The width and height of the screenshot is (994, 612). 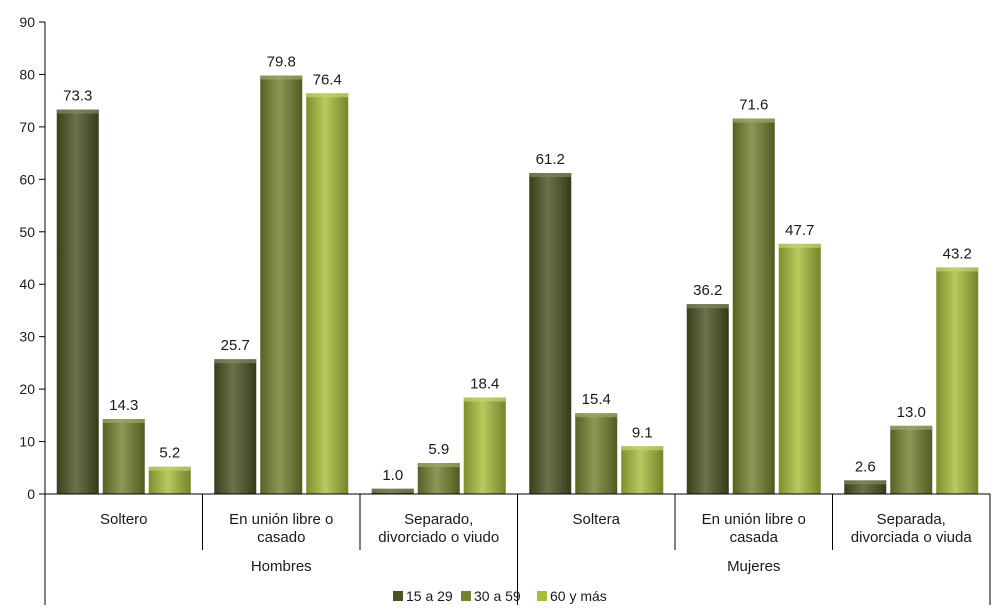 I want to click on data-label: 9.1, so click(x=642, y=432).